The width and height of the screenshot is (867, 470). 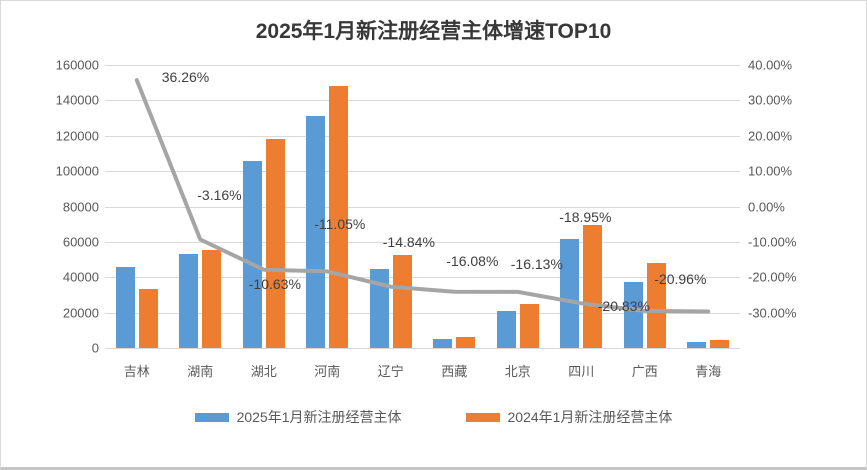 I want to click on chart-title: 2025年1月新注册经营主体增速TOP10, so click(x=433, y=31).